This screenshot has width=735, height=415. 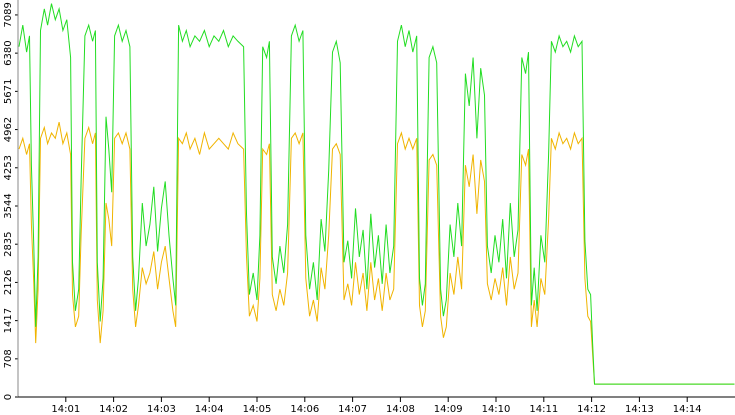 What do you see at coordinates (8, 282) in the screenshot?
I see `y-tick-label: 2126` at bounding box center [8, 282].